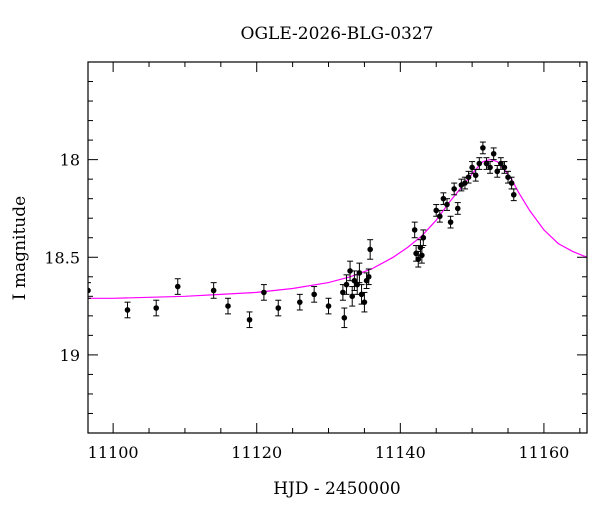 The image size is (600, 512). What do you see at coordinates (337, 489) in the screenshot?
I see `x-axis-label: HJD - 2450000` at bounding box center [337, 489].